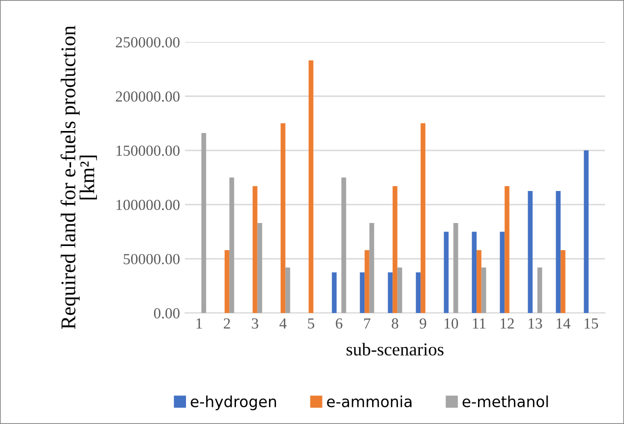 The width and height of the screenshot is (624, 424). I want to click on legend-label: e-methanol, so click(505, 401).